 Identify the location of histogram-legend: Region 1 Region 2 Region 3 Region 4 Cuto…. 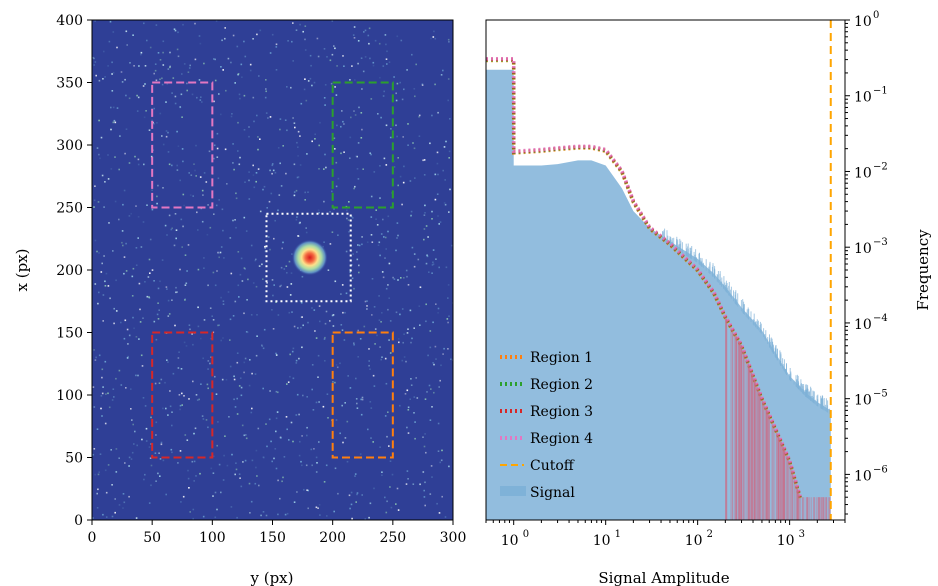
(546, 425).